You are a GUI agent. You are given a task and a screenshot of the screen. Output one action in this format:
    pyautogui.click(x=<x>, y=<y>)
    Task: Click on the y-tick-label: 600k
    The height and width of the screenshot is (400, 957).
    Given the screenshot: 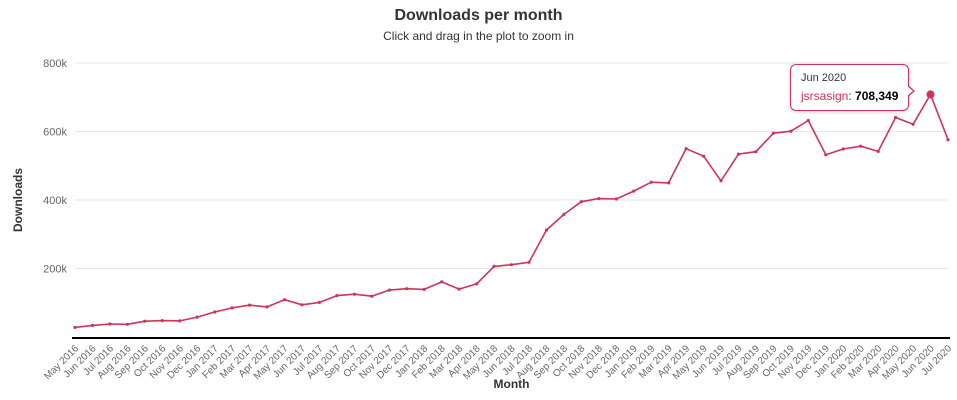 What is the action you would take?
    pyautogui.click(x=55, y=133)
    